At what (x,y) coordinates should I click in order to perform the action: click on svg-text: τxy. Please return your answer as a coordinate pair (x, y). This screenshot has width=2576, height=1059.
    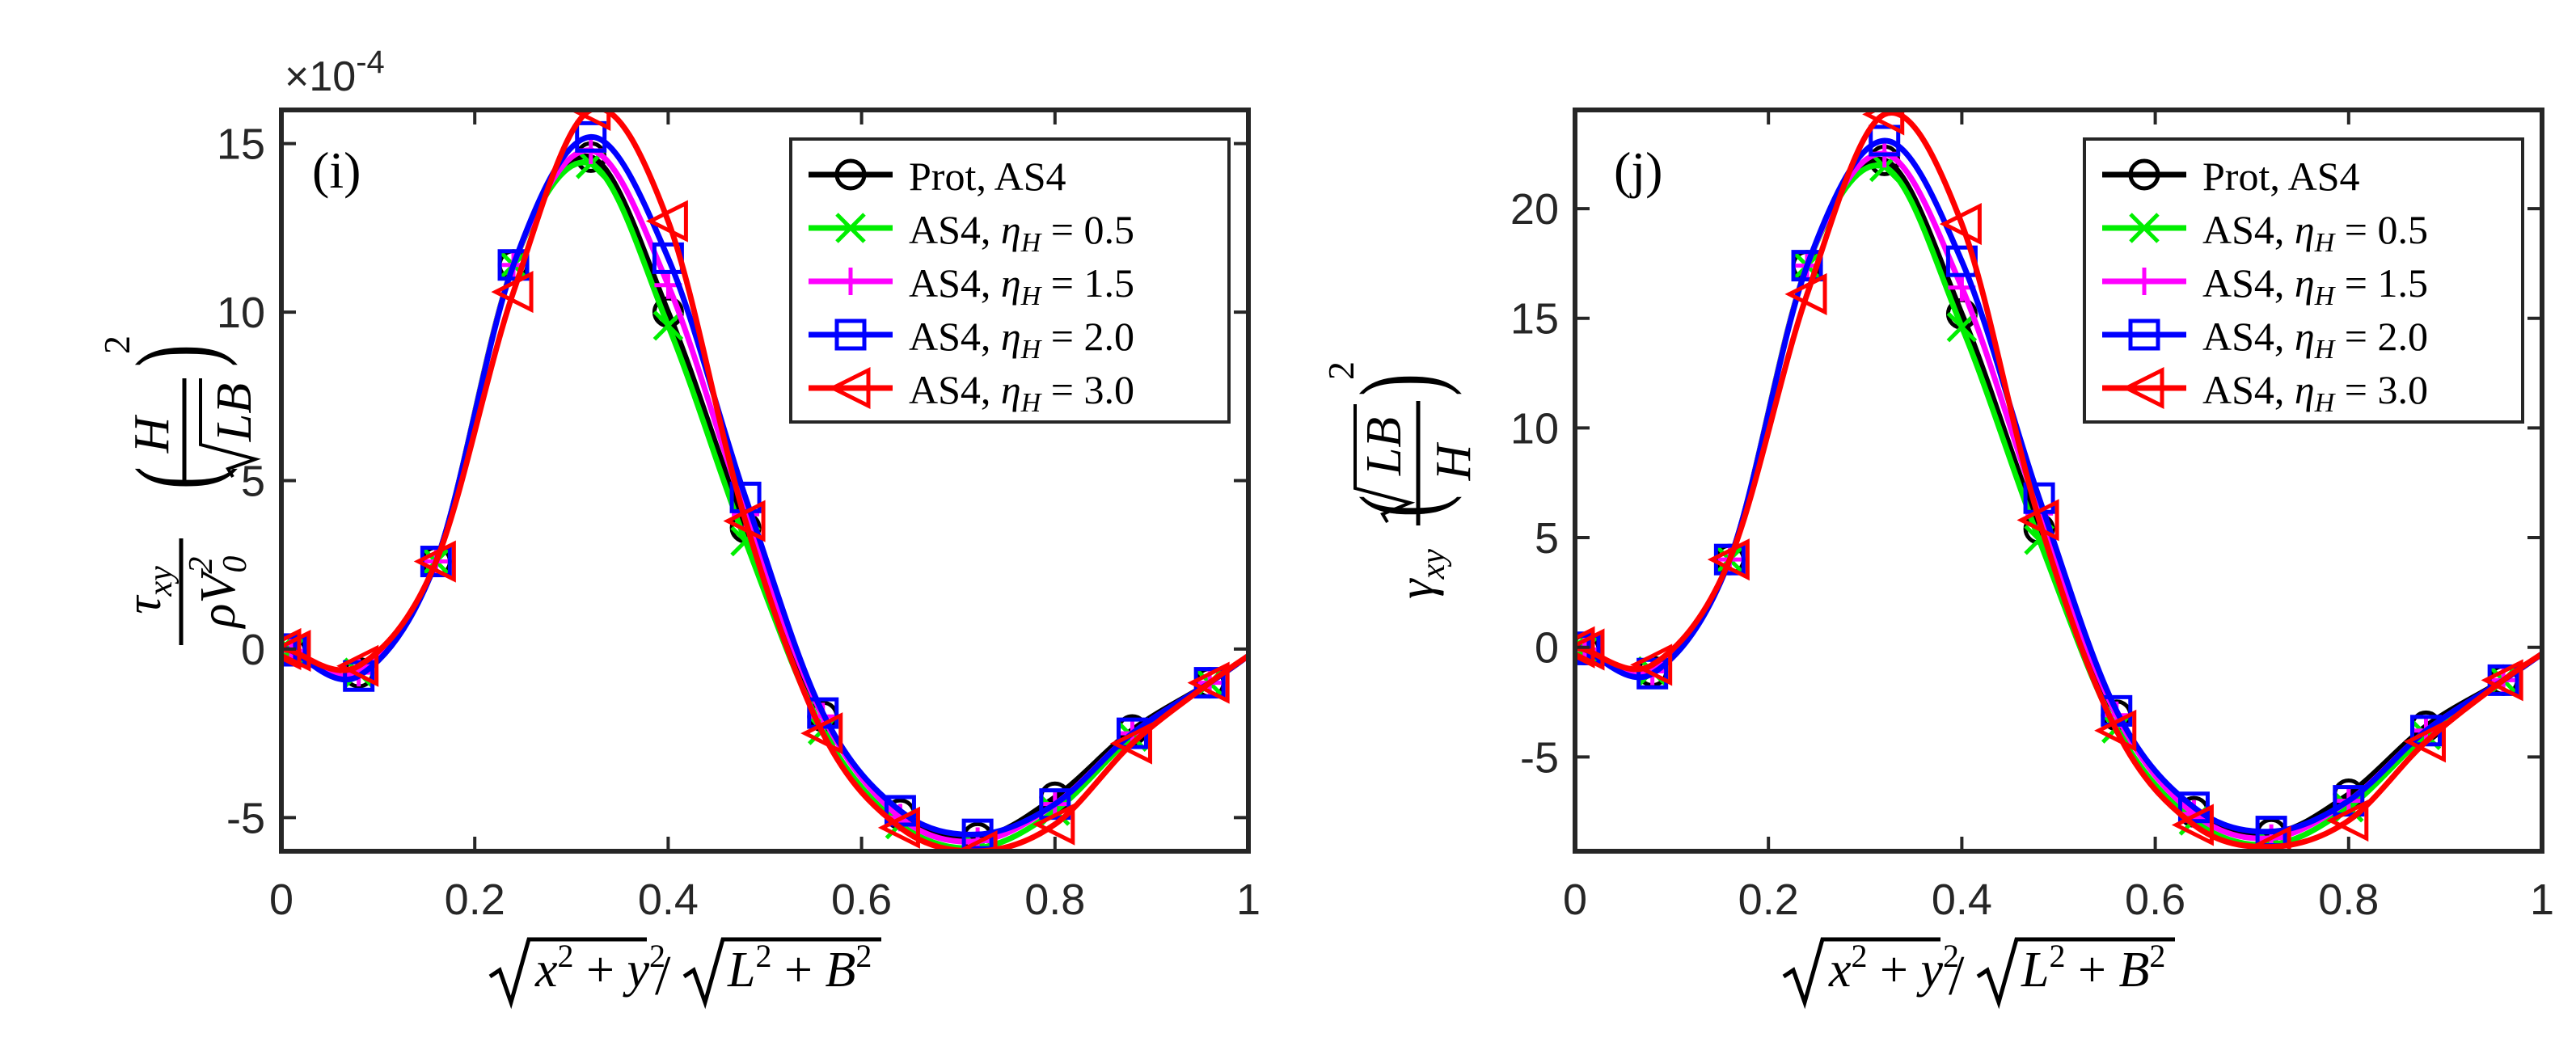
    Looking at the image, I should click on (147, 590).